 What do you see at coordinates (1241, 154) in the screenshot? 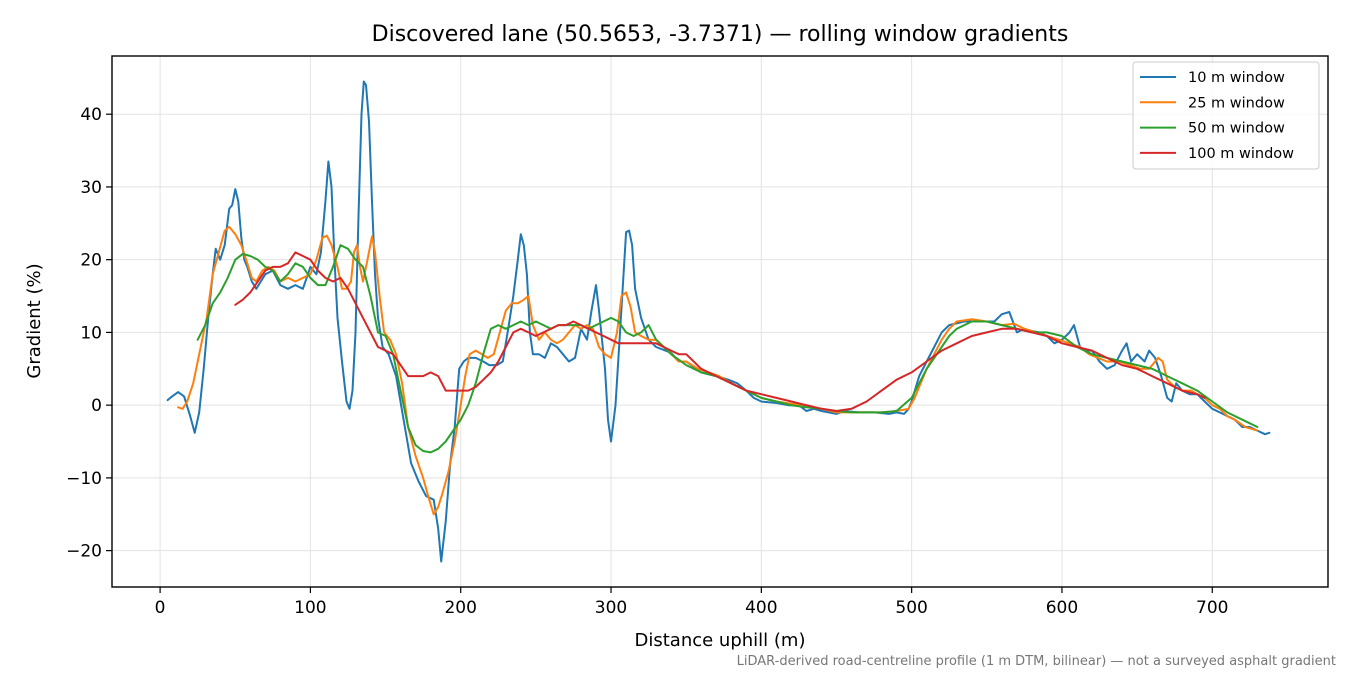
I see `legend-label: 100 m window` at bounding box center [1241, 154].